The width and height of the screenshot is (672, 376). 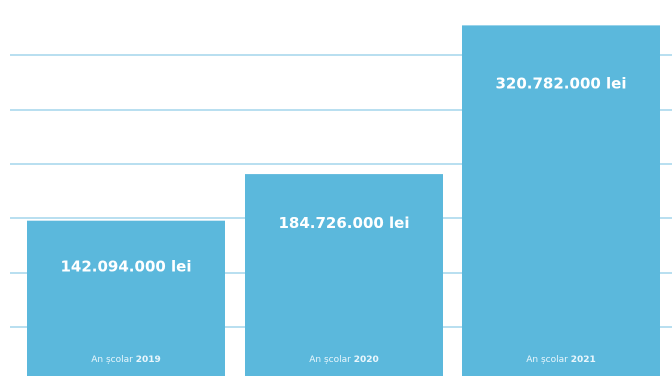 I want to click on category-label: An școlar 2019, so click(x=126, y=360).